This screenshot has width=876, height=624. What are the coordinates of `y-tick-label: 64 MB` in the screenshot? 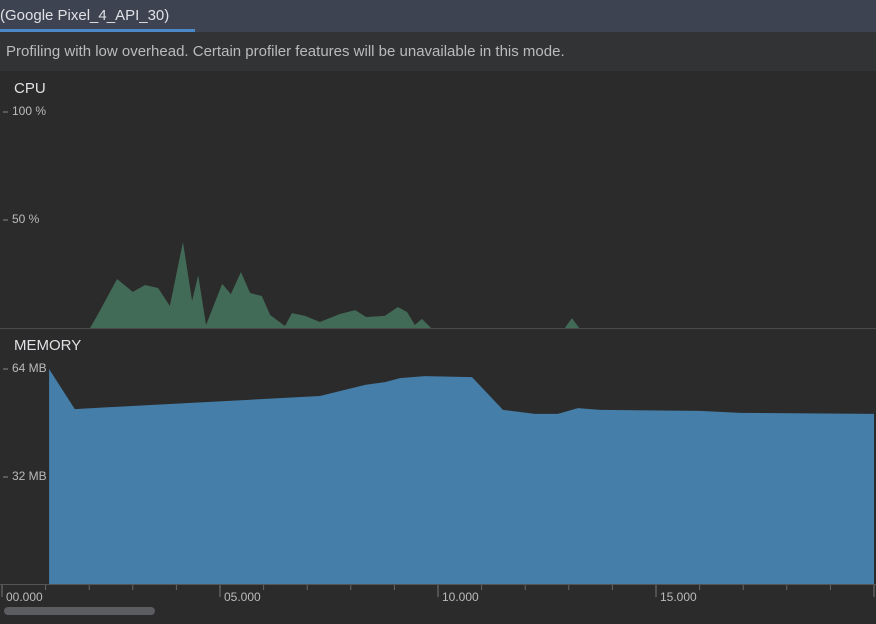 It's located at (29, 368).